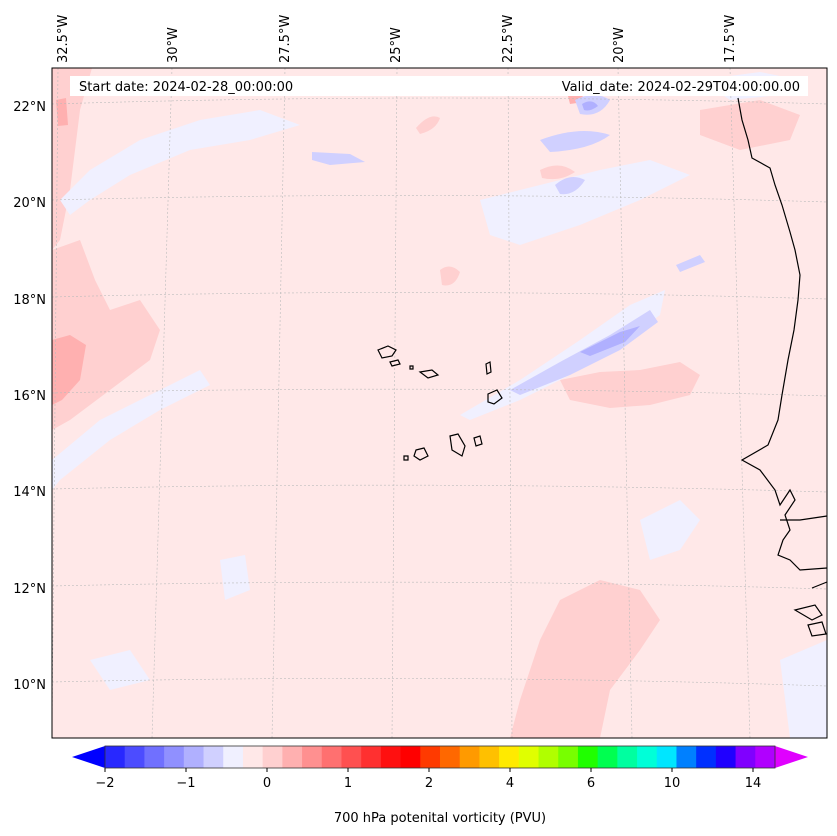 Image resolution: width=837 pixels, height=836 pixels. Describe the element at coordinates (29, 203) in the screenshot. I see `lat-label: 20°N` at that location.